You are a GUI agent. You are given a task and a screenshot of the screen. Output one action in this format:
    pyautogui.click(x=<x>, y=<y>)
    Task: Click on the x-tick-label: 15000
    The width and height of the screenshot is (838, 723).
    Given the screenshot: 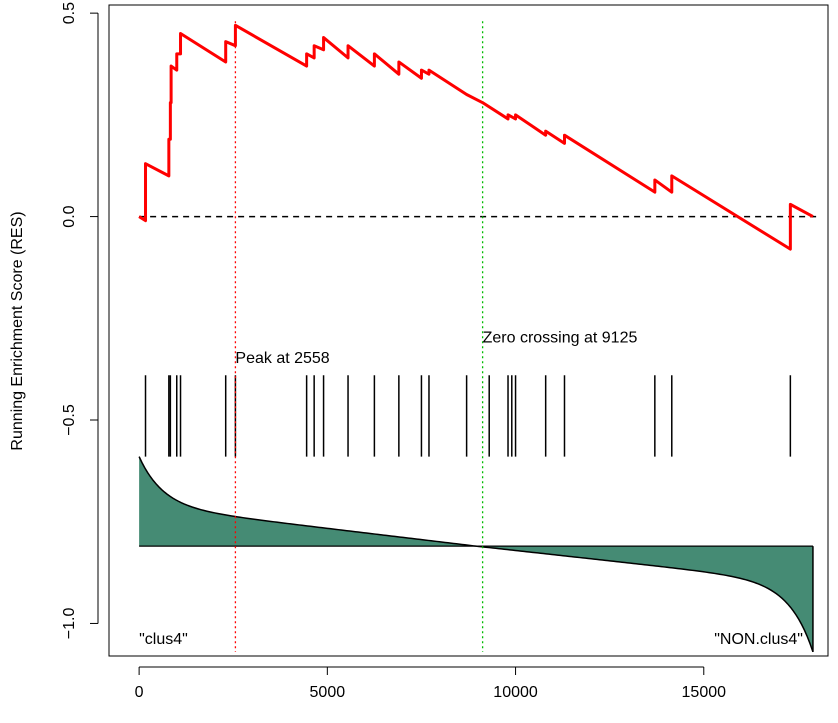 What is the action you would take?
    pyautogui.click(x=704, y=692)
    